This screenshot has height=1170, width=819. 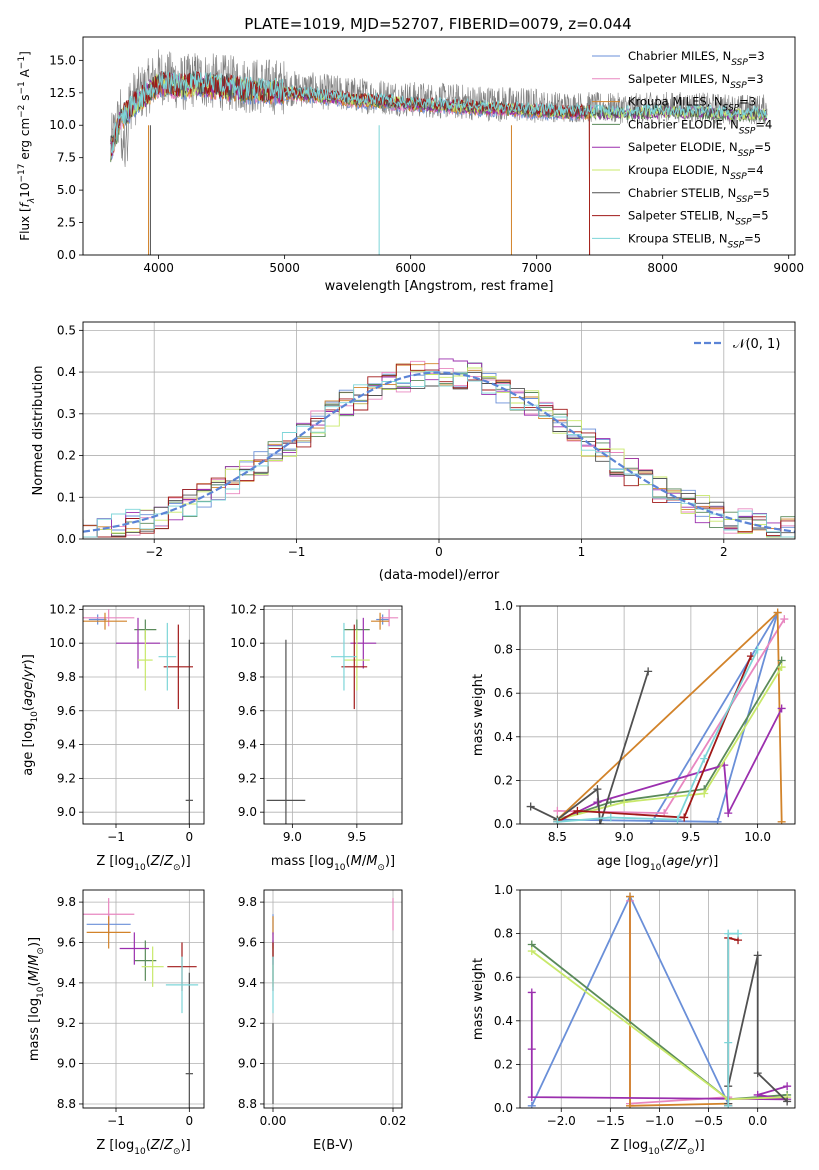 What do you see at coordinates (691, 1152) in the screenshot?
I see `text-span: ⊙` at bounding box center [691, 1152].